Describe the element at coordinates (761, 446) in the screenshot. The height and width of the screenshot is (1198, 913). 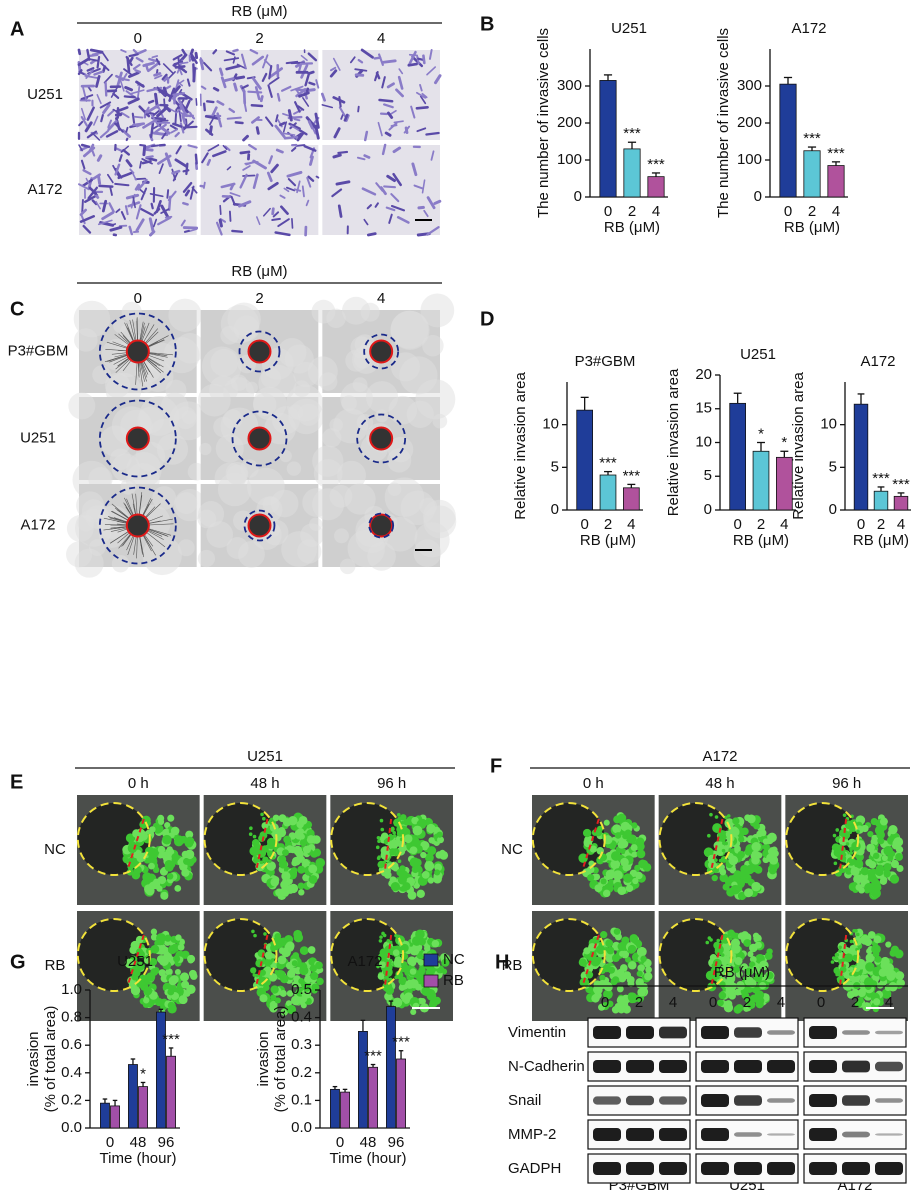
I see `error-bar` at that location.